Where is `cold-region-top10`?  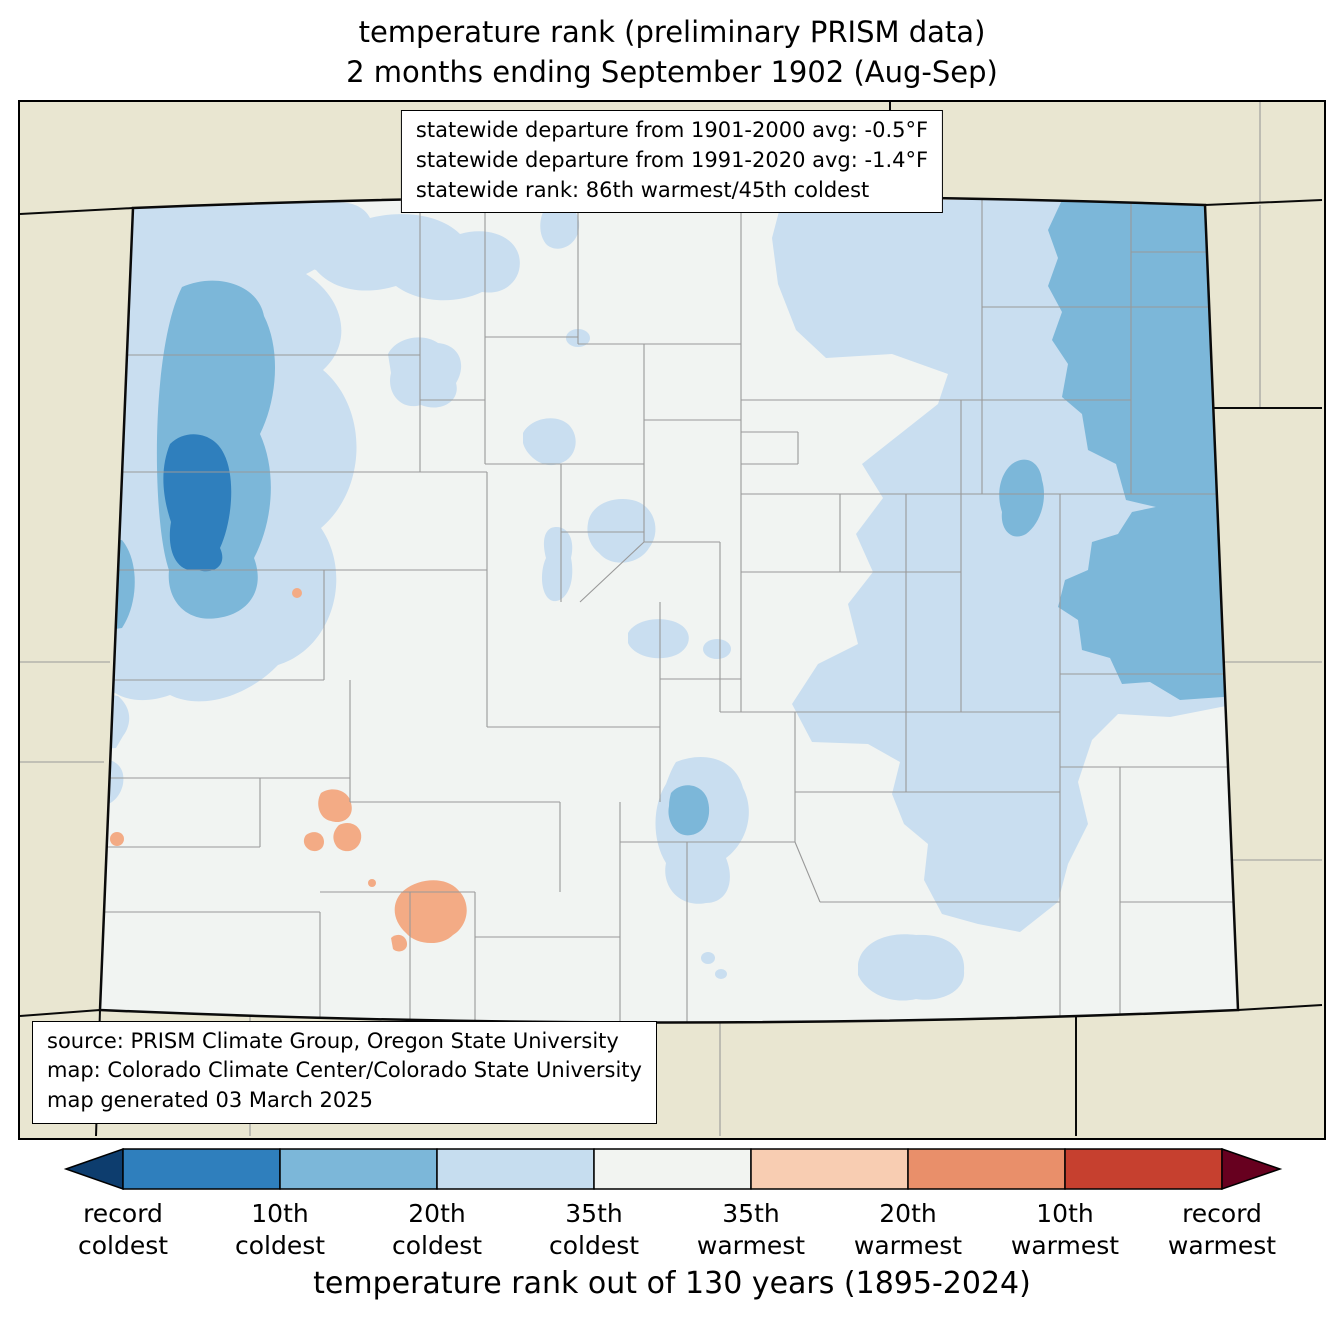 cold-region-top10 is located at coordinates (197, 503).